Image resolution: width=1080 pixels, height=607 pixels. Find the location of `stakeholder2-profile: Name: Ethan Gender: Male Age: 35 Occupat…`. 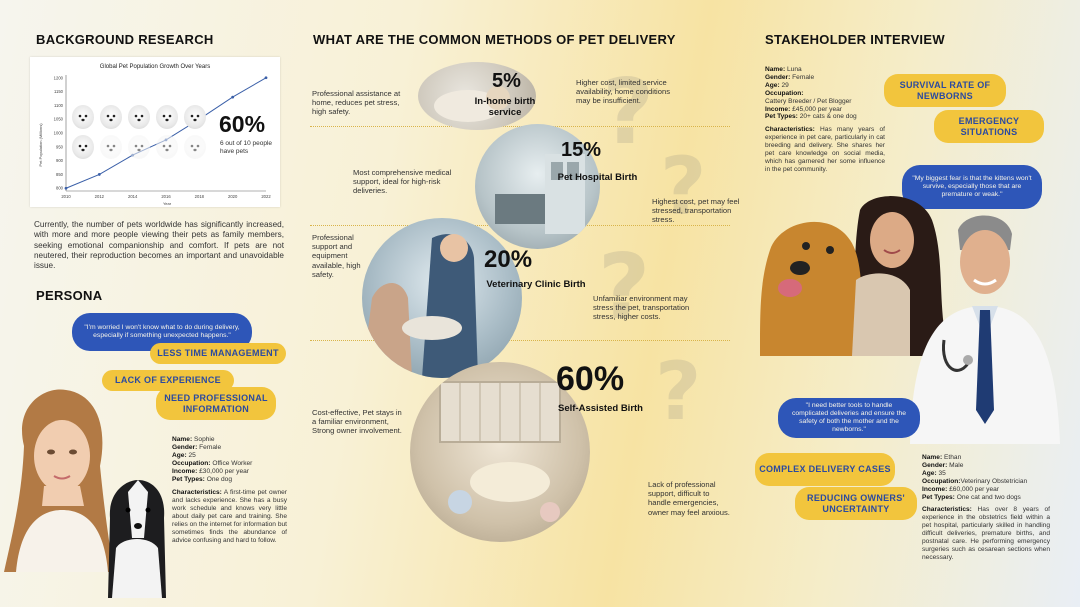

stakeholder2-profile: Name: Ethan Gender: Male Age: 35 Occupat… is located at coordinates (986, 508).